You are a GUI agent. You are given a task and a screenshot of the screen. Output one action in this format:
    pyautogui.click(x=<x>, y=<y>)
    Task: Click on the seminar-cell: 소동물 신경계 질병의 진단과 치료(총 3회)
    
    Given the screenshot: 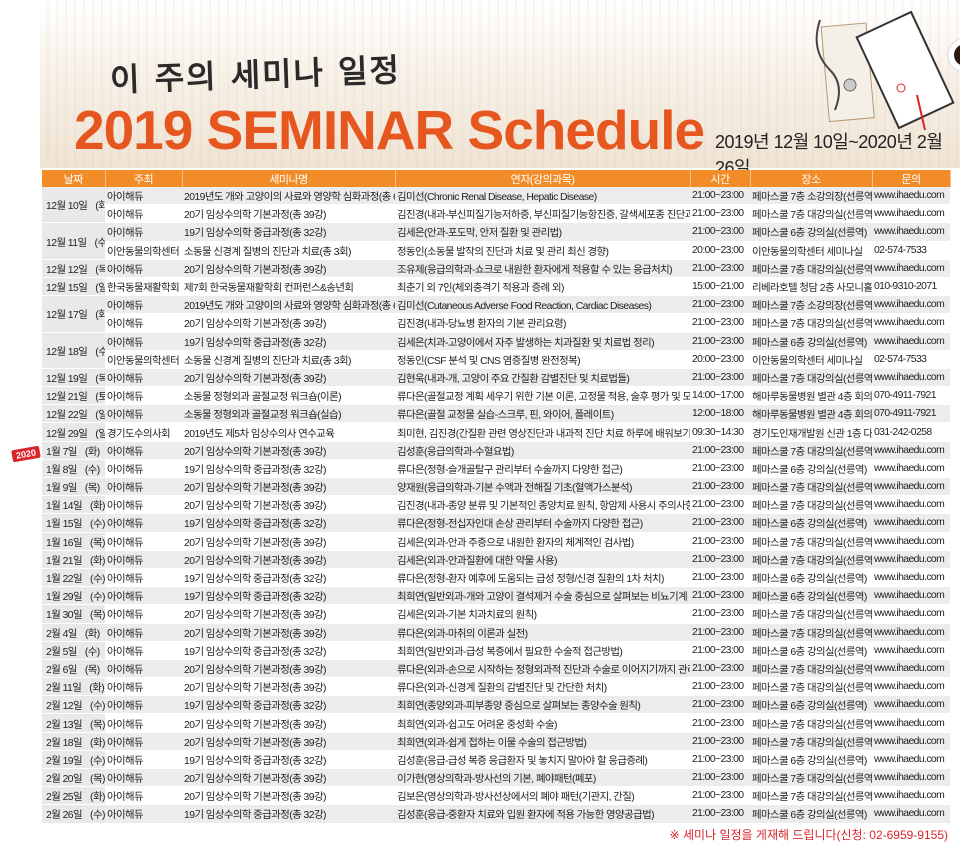 What is the action you would take?
    pyautogui.click(x=288, y=250)
    